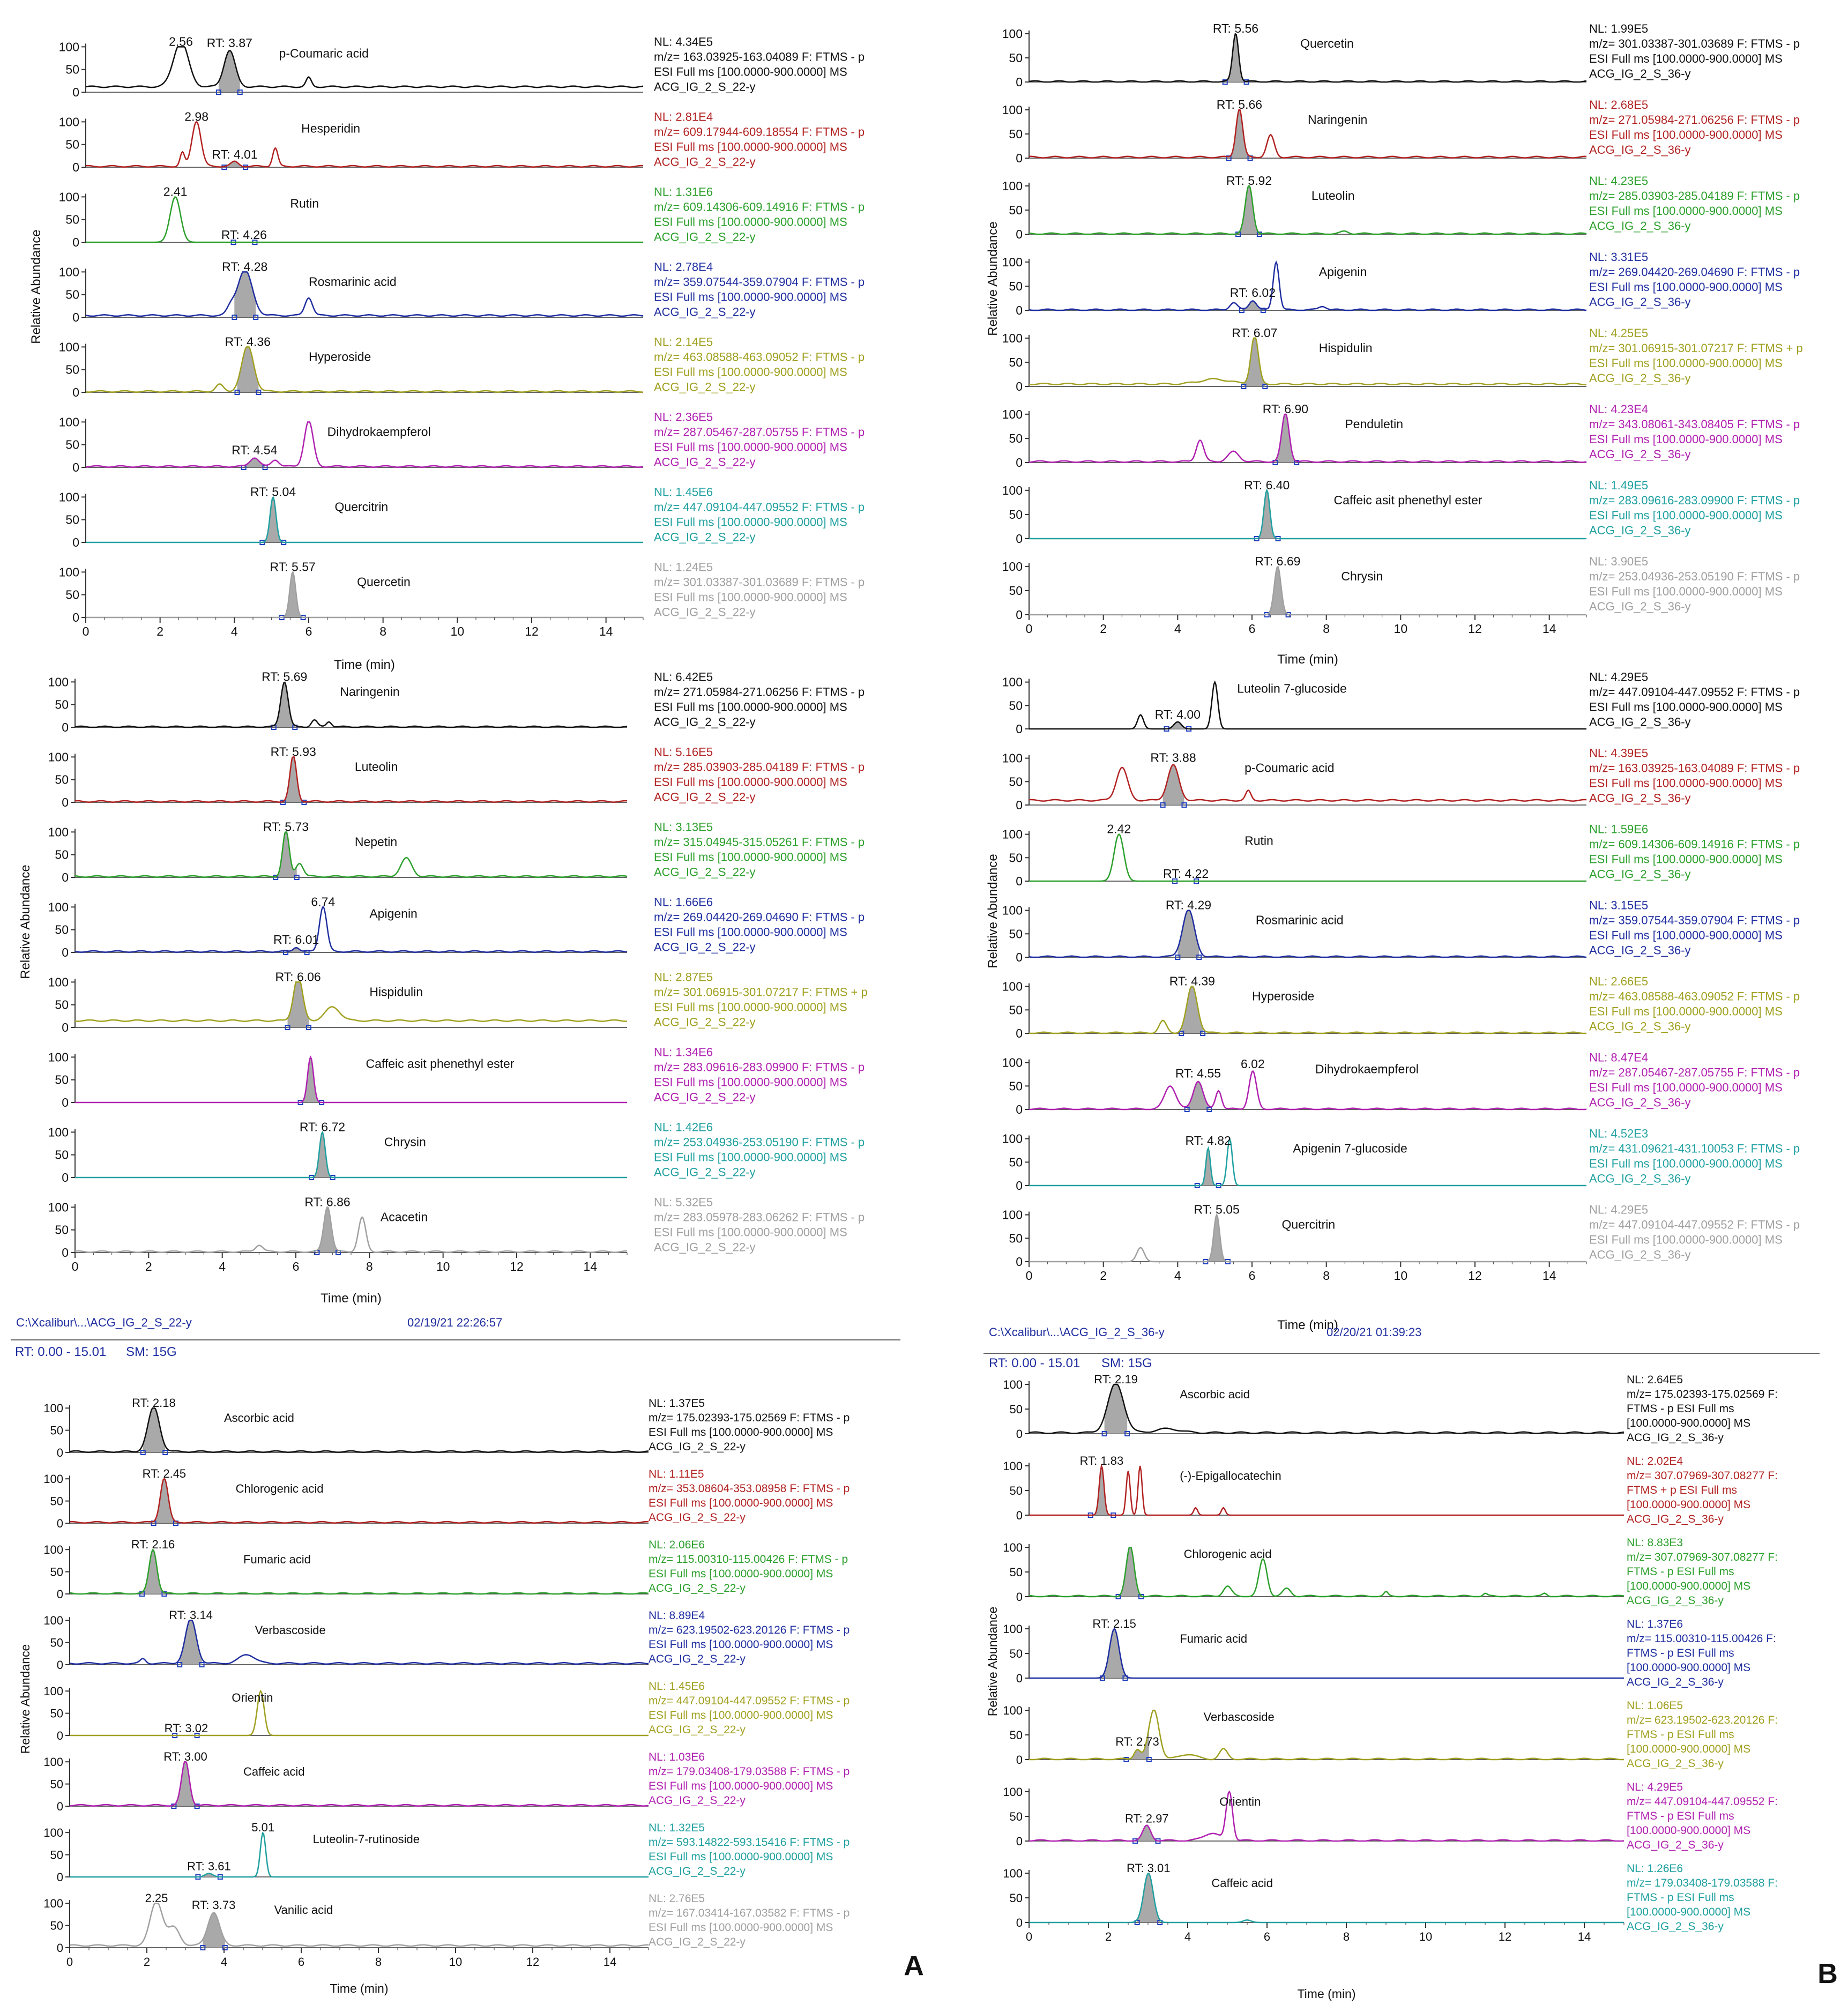 This screenshot has height=2012, width=1848. I want to click on retention-time-label: RT: 5.93, so click(293, 751).